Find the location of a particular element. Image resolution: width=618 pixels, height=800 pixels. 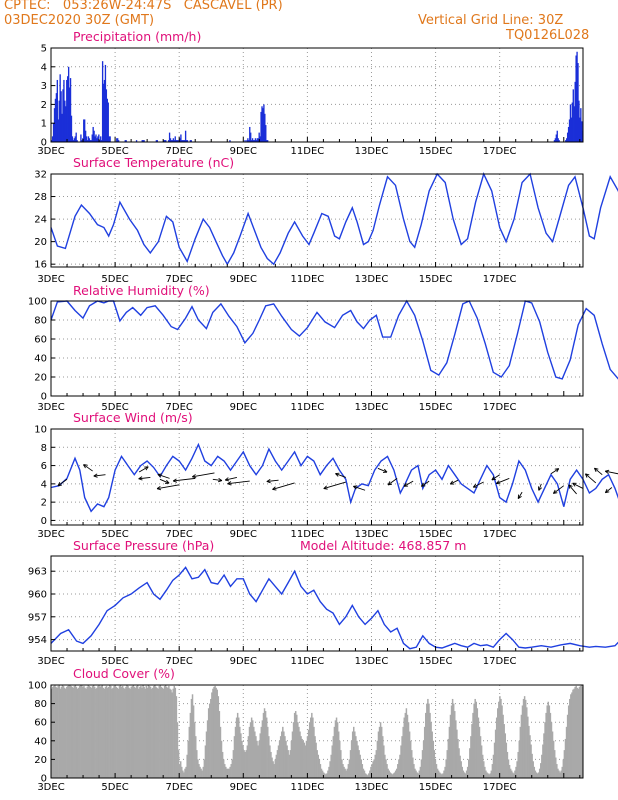

series-line-rh is located at coordinates (334, 339).